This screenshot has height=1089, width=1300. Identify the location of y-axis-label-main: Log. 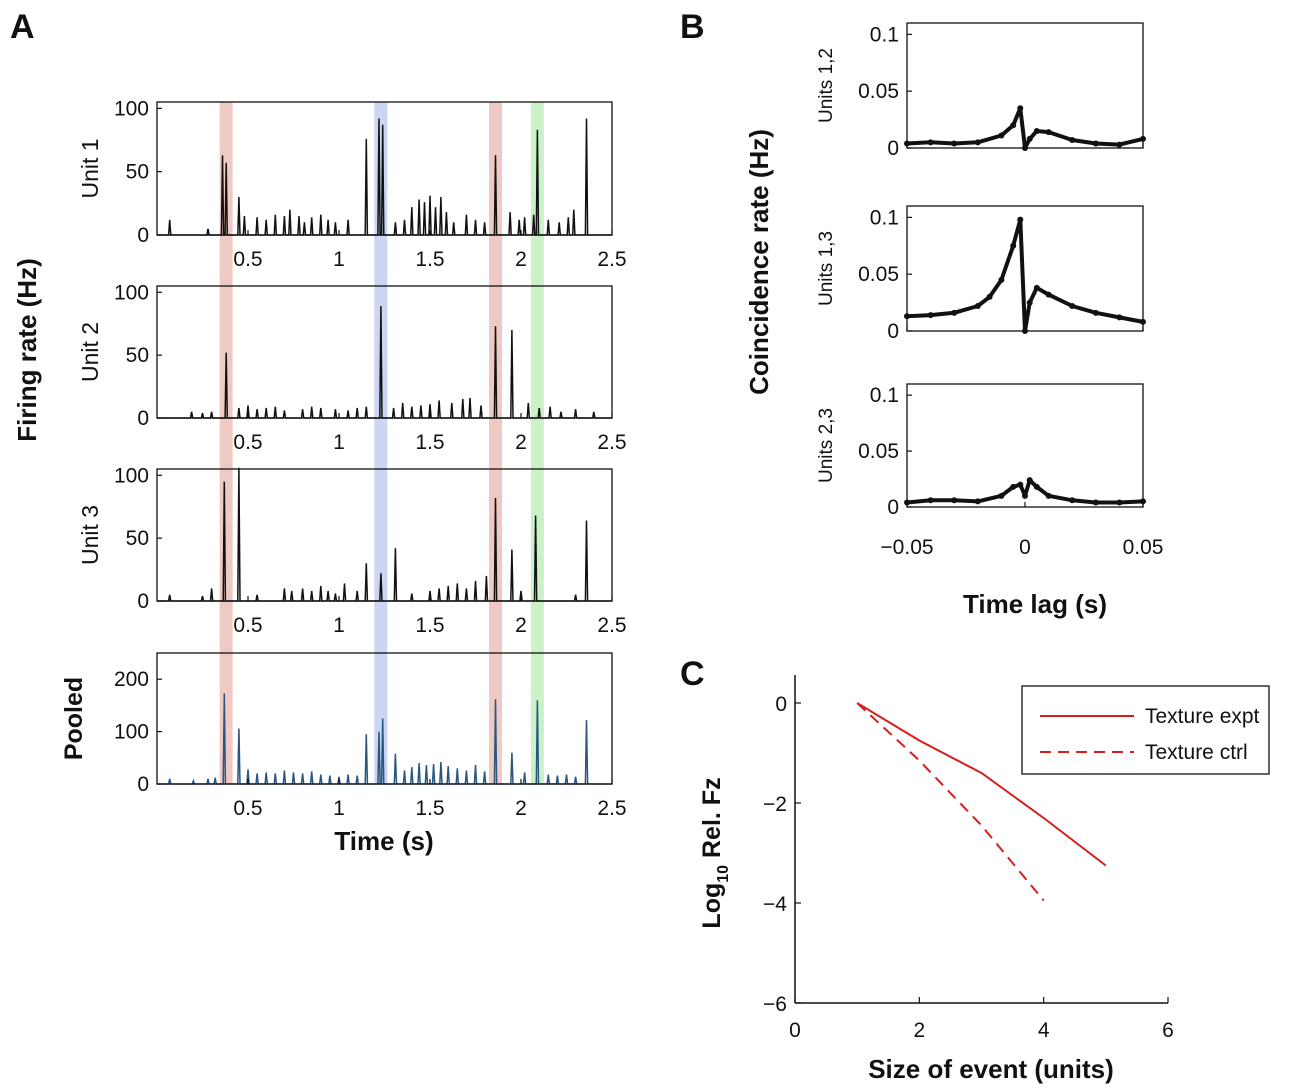
(712, 906).